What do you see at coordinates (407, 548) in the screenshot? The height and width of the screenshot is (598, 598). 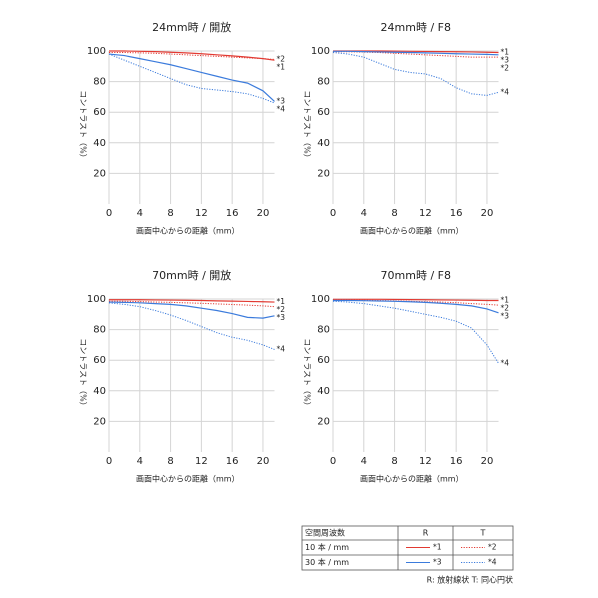 I see `legend-table-frame` at bounding box center [407, 548].